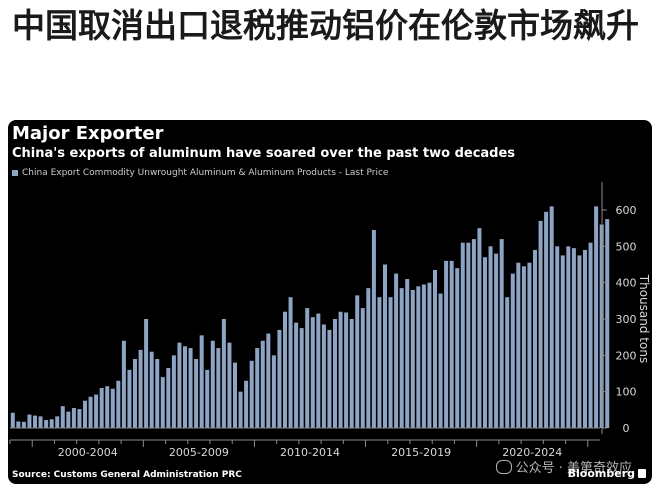 Image resolution: width=660 pixels, height=492 pixels. I want to click on y-tick-label: 100, so click(626, 392).